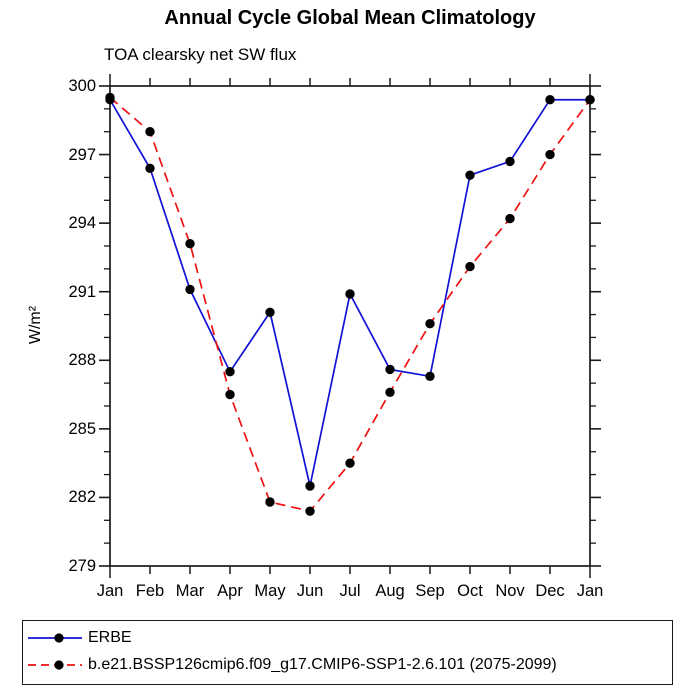 The width and height of the screenshot is (700, 700). What do you see at coordinates (430, 376) in the screenshot?
I see `data-point-0-Sep` at bounding box center [430, 376].